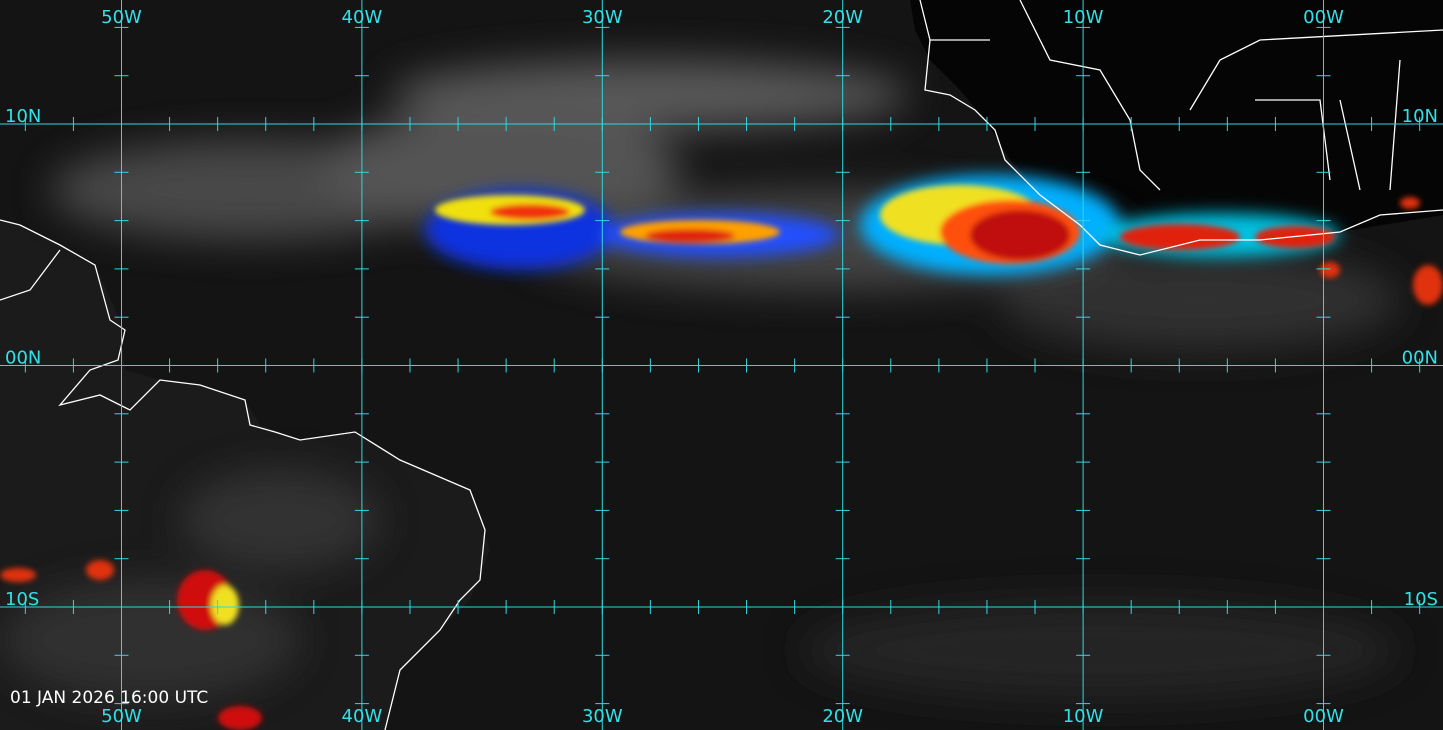 The width and height of the screenshot is (1443, 730). I want to click on timestamp: 01 JAN 2026 16:00 UTC, so click(109, 698).